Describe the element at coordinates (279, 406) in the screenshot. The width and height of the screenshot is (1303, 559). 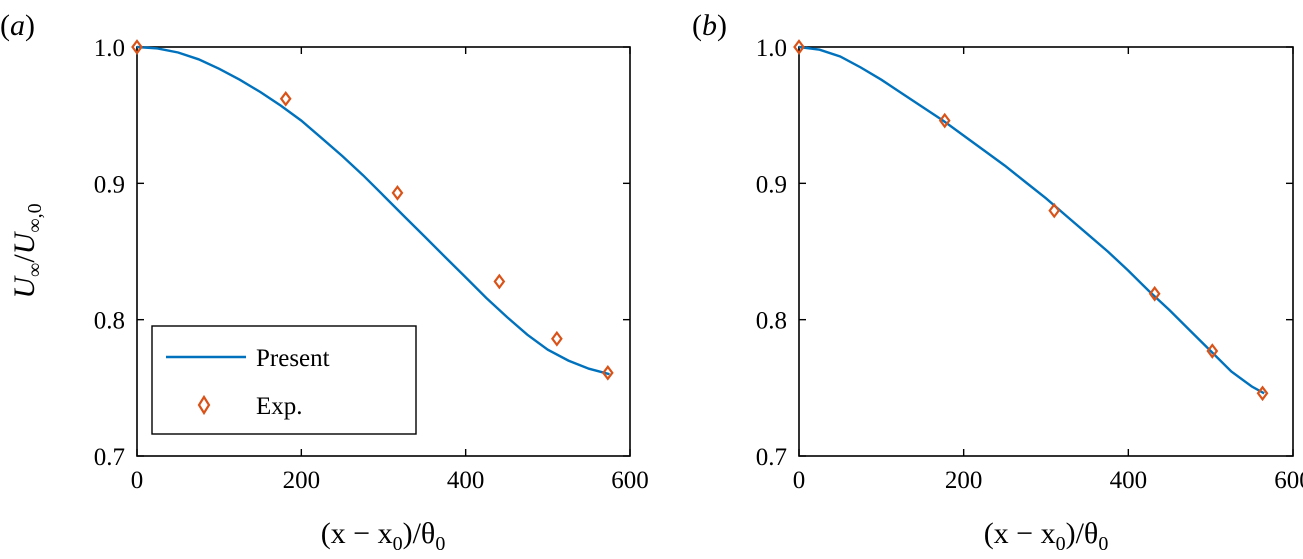
I see `legend-exp-label: Exp.` at that location.